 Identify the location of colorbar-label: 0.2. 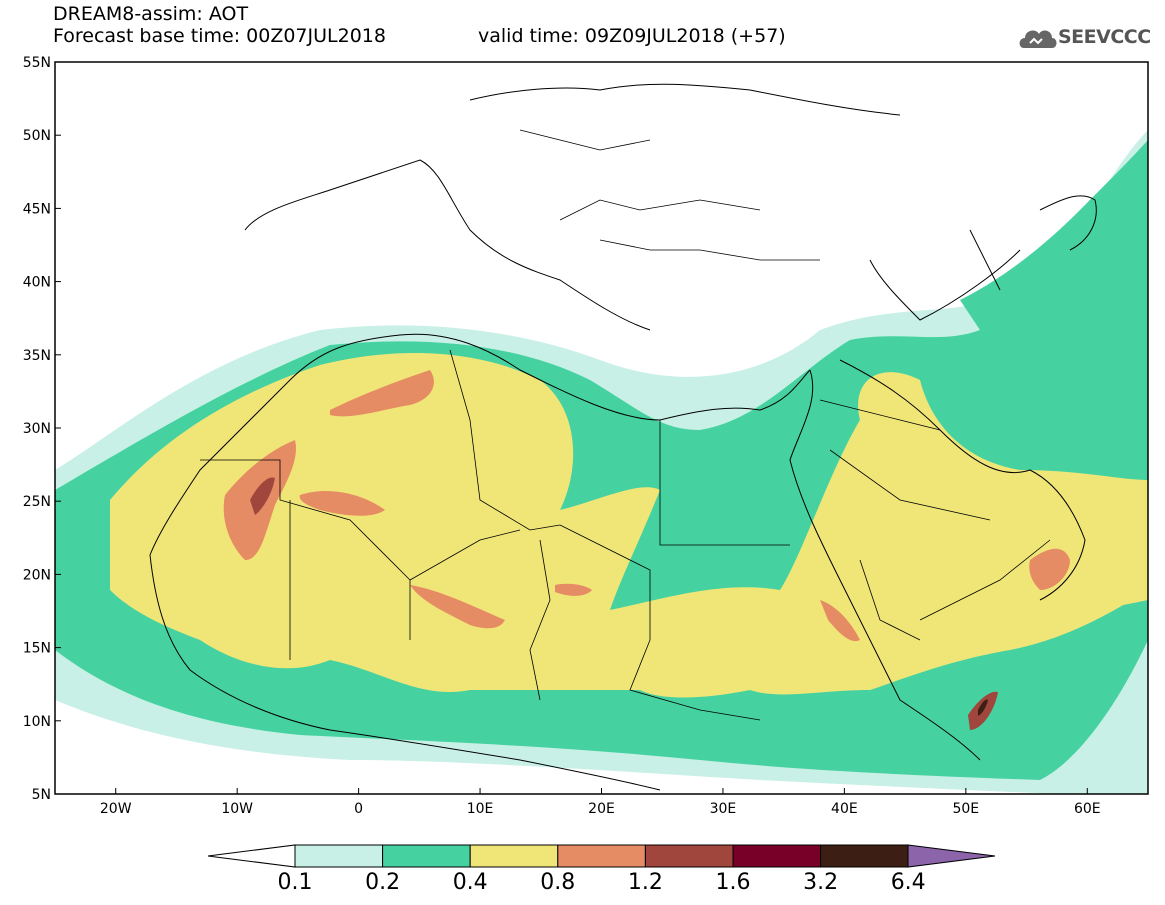
(383, 882).